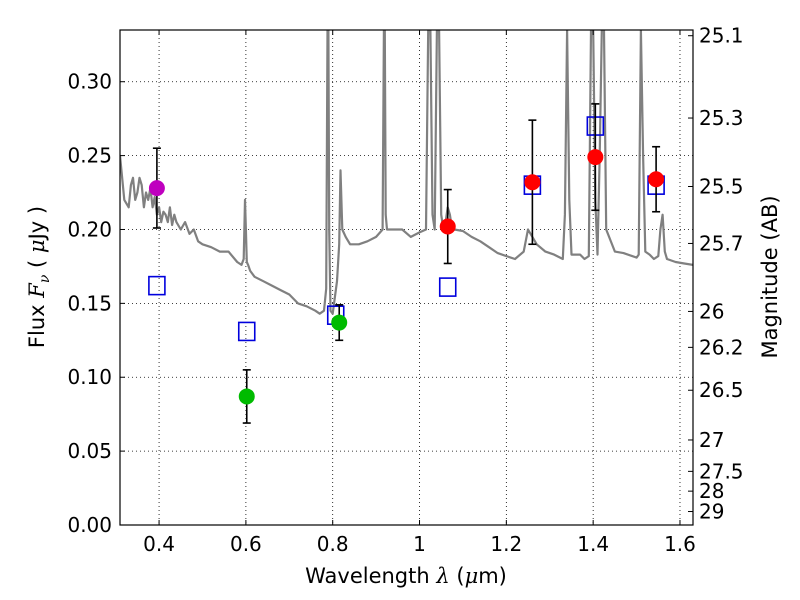  What do you see at coordinates (89, 525) in the screenshot?
I see `y-tick-label: 0.00` at bounding box center [89, 525].